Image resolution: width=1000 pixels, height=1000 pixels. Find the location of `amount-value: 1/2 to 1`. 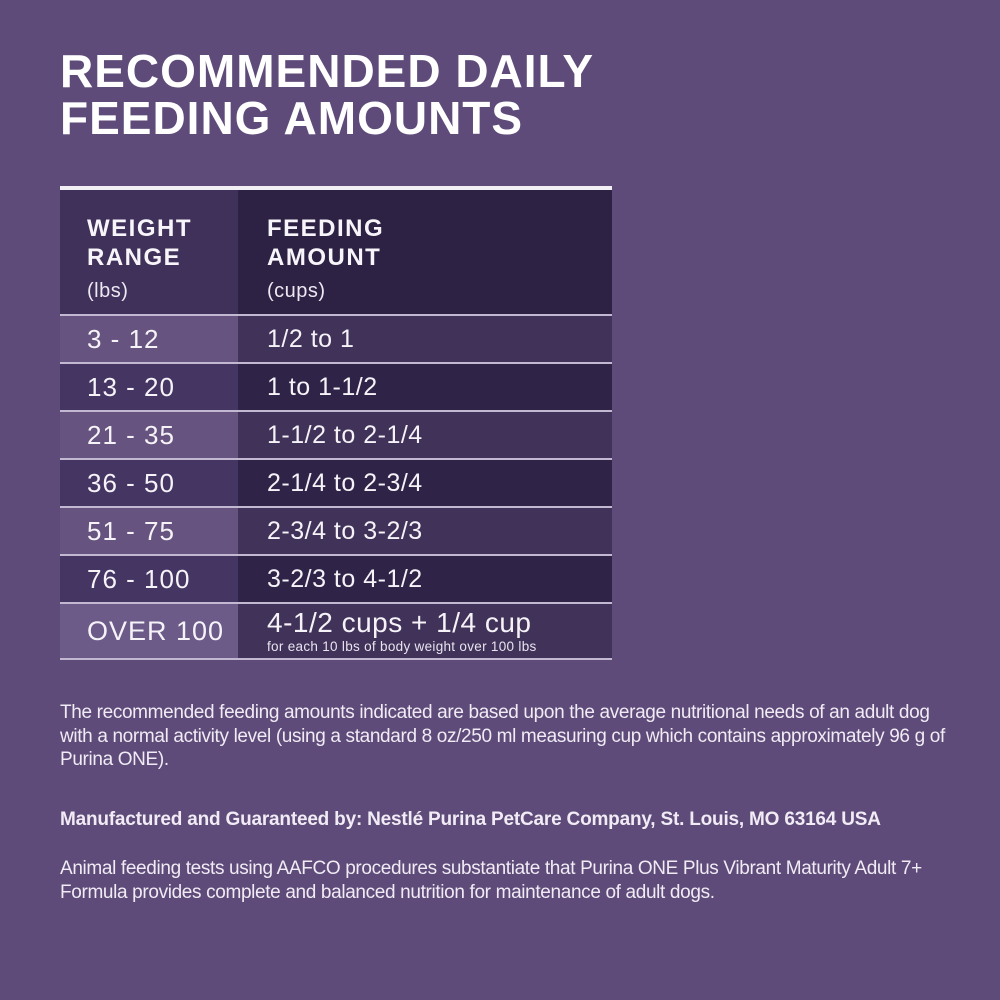

amount-value: 1/2 to 1 is located at coordinates (311, 338).